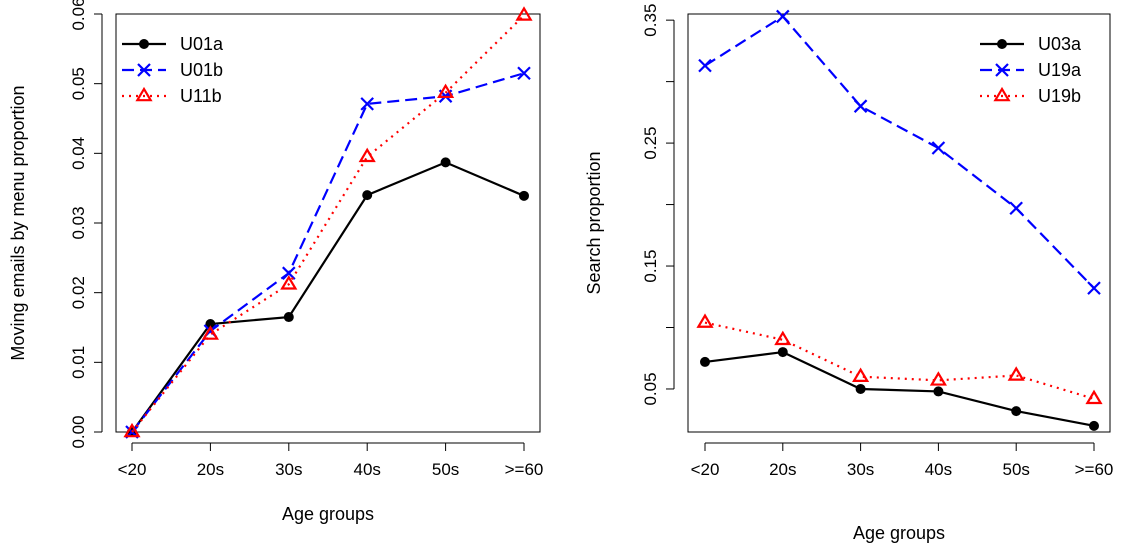 The width and height of the screenshot is (1125, 548). What do you see at coordinates (650, 20) in the screenshot?
I see `y-tick-label: 0.35` at bounding box center [650, 20].